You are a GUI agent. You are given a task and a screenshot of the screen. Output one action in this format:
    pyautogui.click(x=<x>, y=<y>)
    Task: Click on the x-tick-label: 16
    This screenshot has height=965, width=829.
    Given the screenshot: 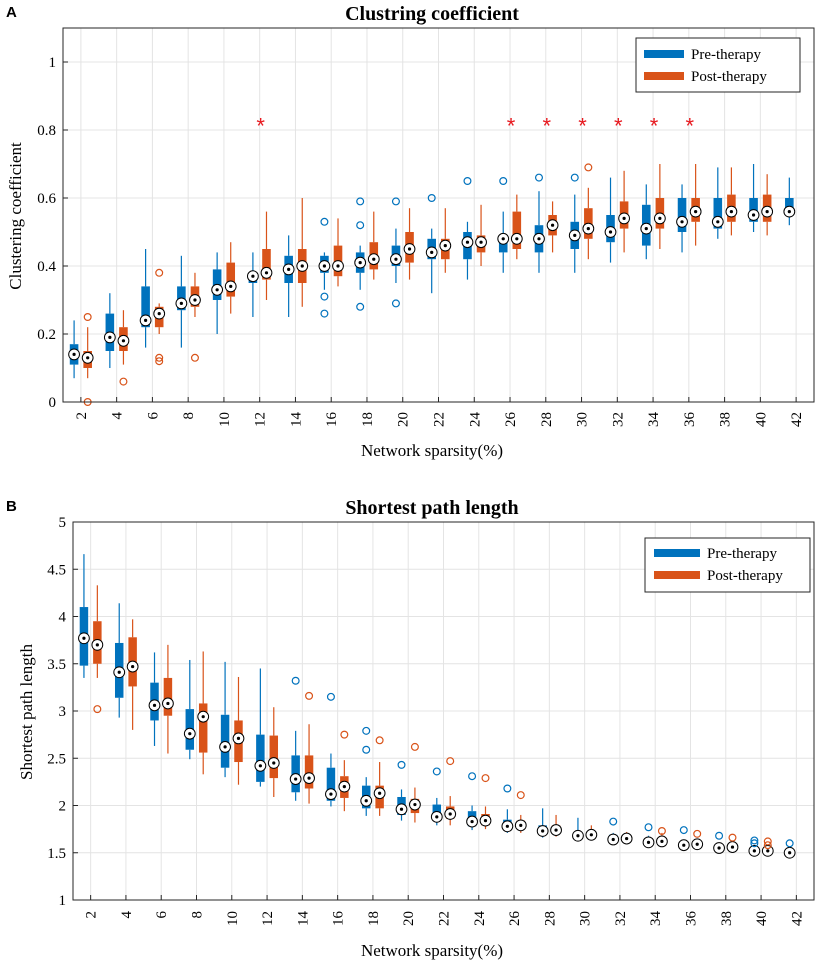 What is the action you would take?
    pyautogui.click(x=339, y=919)
    